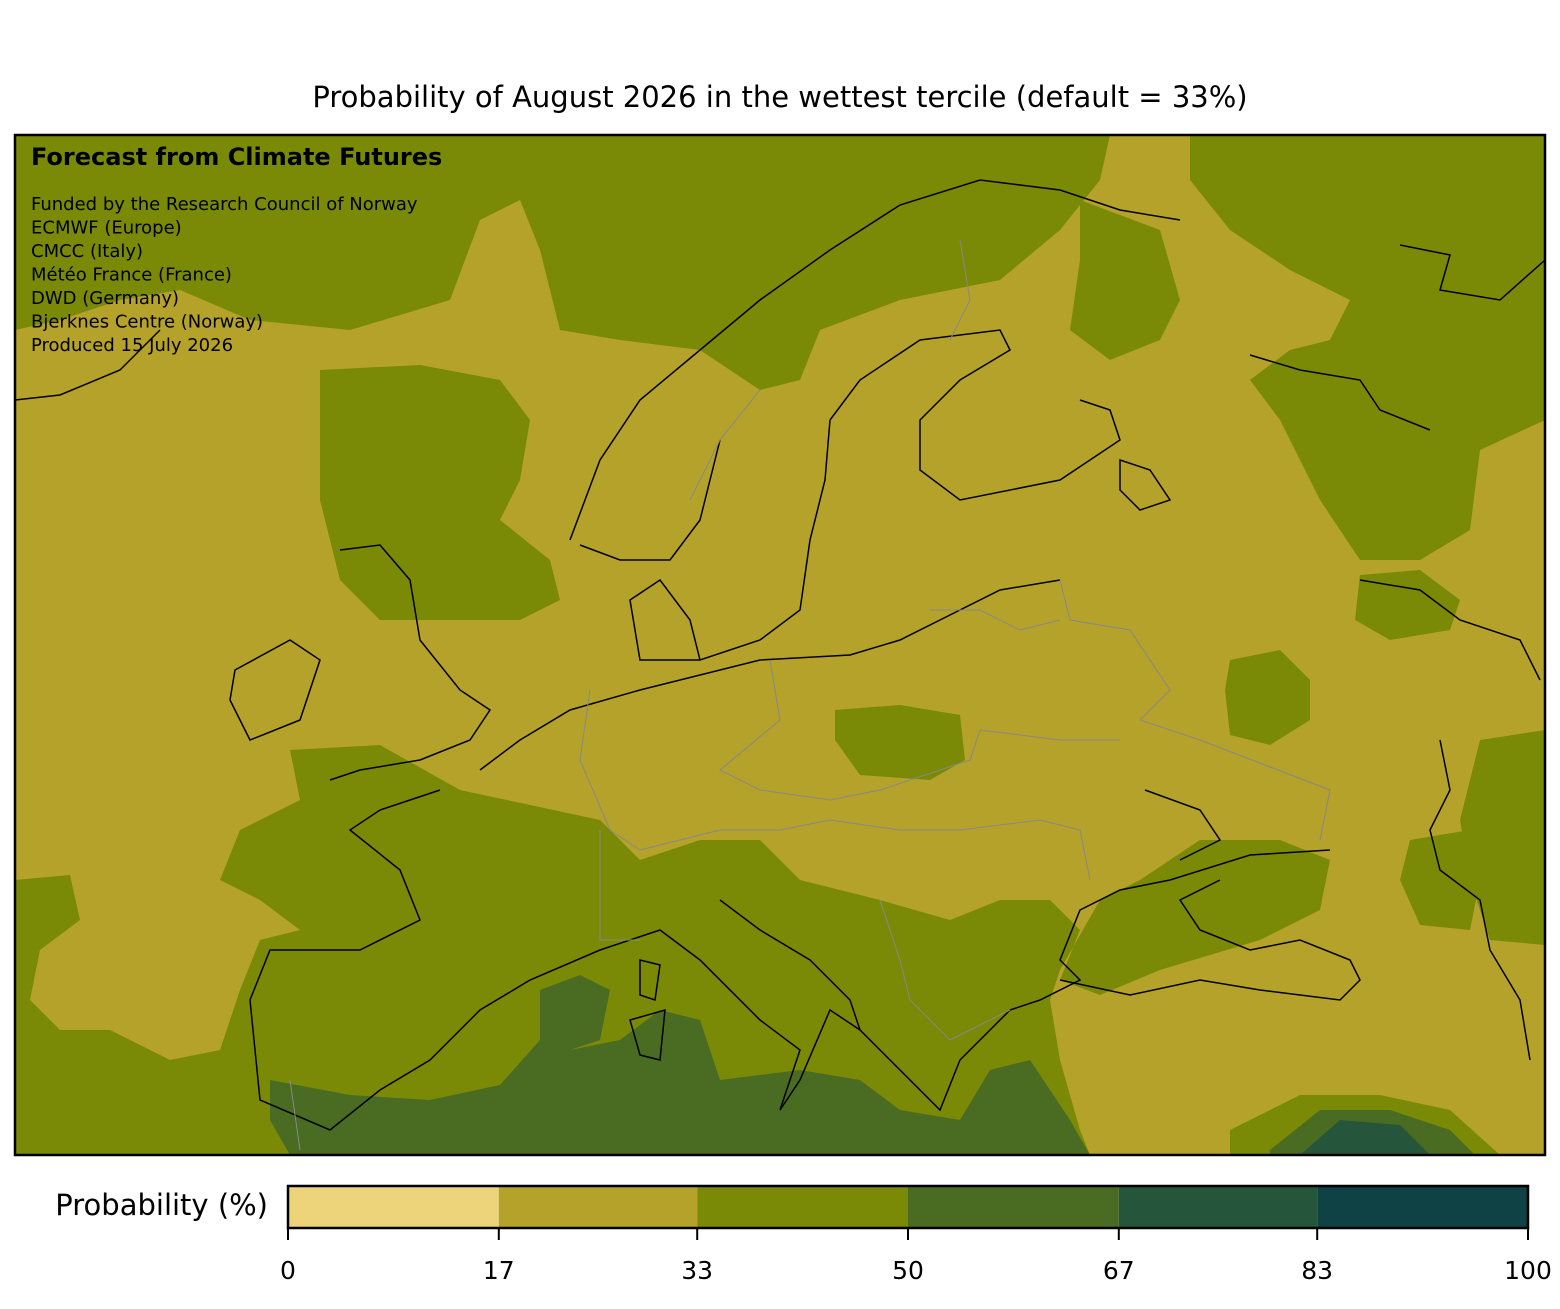 This screenshot has height=1309, width=1560. What do you see at coordinates (105, 298) in the screenshot?
I see `credit-line: DWD (Germany)` at bounding box center [105, 298].